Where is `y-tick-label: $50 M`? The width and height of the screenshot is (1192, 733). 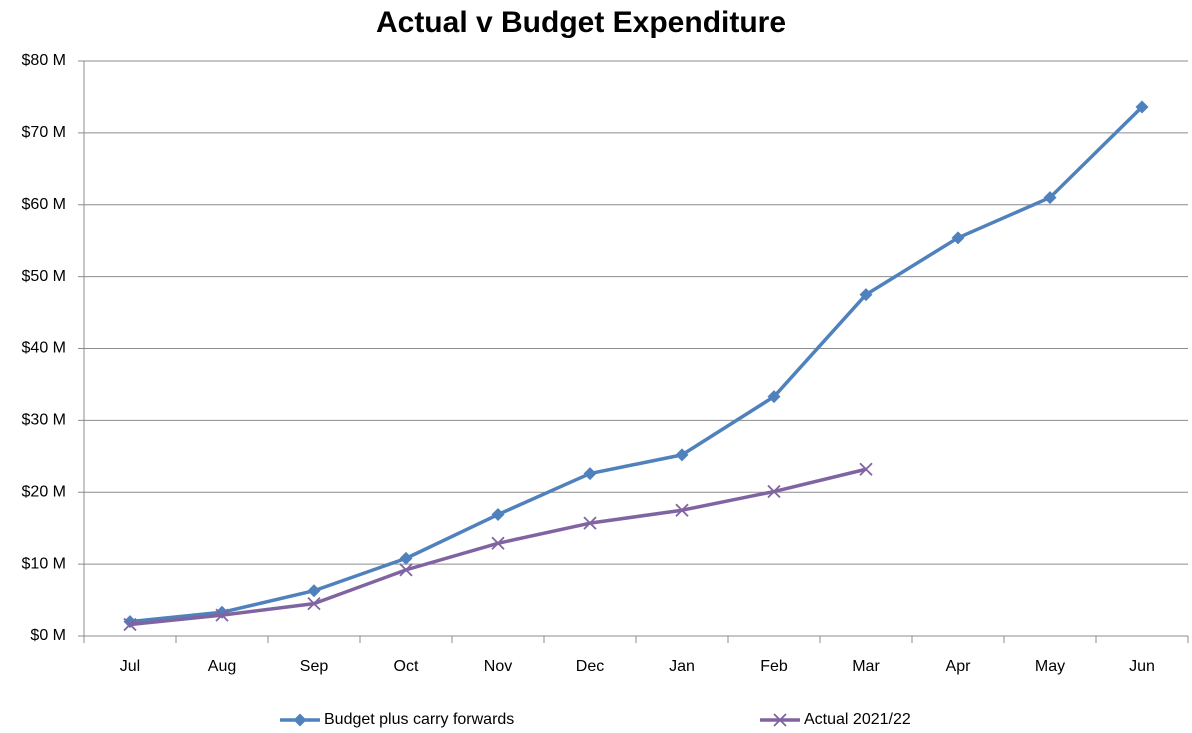 y-tick-label: $50 M is located at coordinates (44, 276).